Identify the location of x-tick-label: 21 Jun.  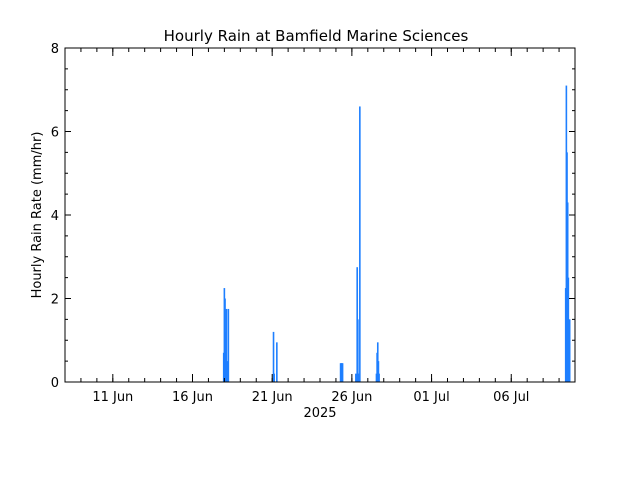
(272, 397).